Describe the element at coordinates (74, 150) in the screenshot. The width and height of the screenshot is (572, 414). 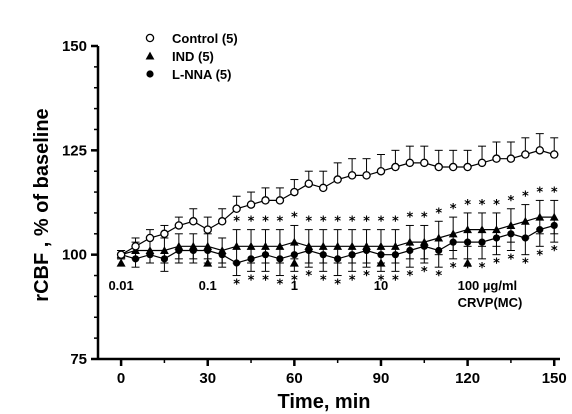
I see `y-tick-label: 125` at that location.